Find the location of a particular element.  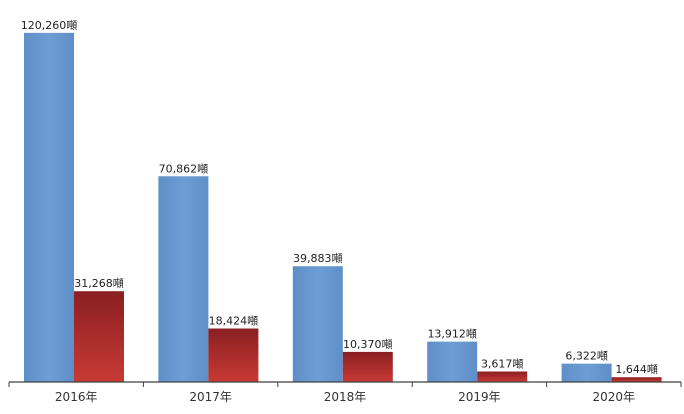

bar-series2-2019年 is located at coordinates (502, 376).